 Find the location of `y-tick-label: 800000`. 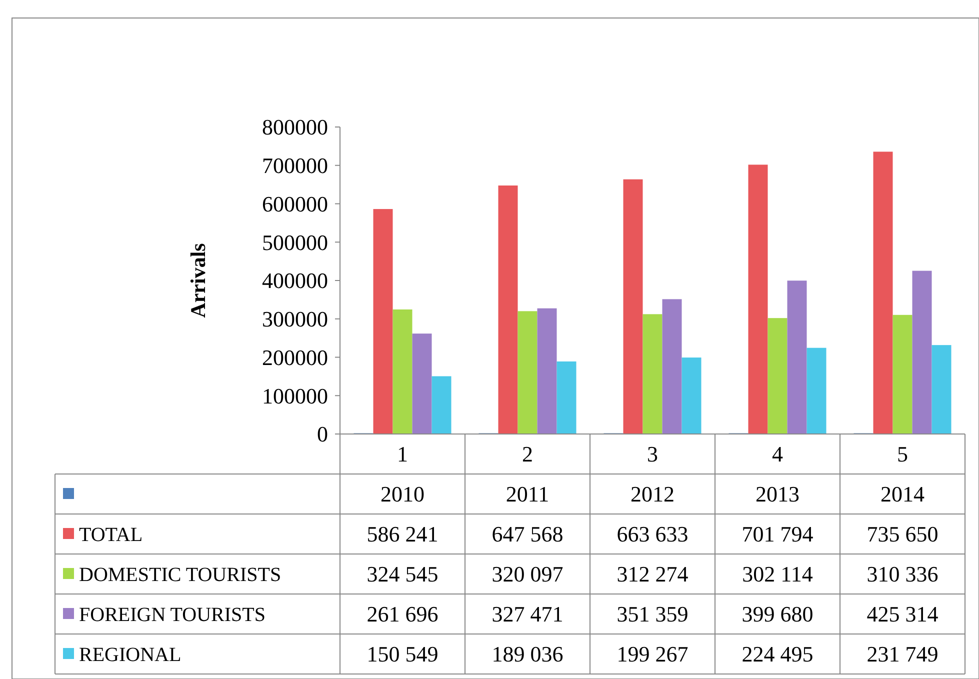

y-tick-label: 800000 is located at coordinates (295, 127).